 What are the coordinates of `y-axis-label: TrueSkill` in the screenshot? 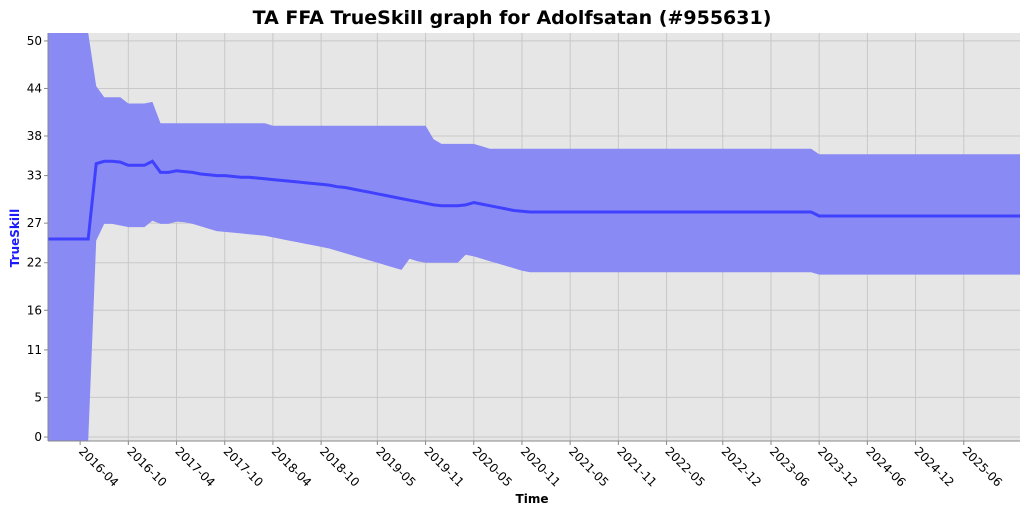 It's located at (15, 238).